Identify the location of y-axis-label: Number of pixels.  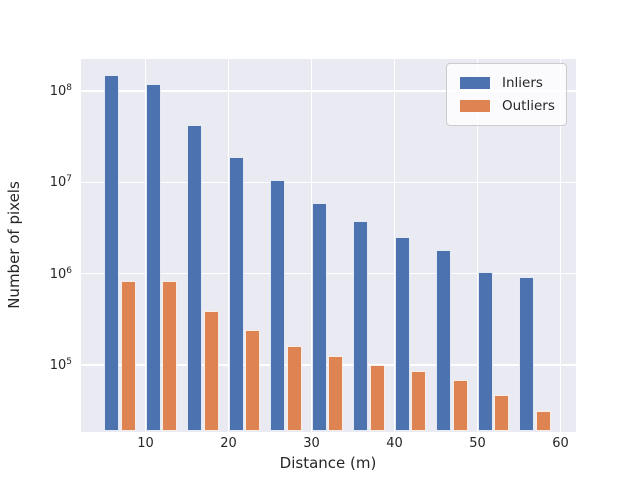
(14, 245).